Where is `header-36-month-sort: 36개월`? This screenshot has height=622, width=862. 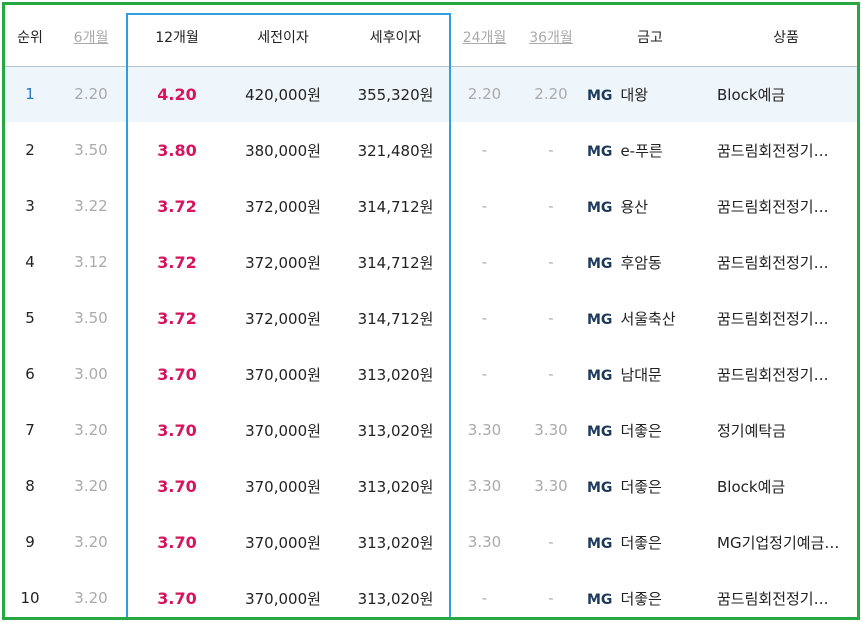
header-36-month-sort: 36개월 is located at coordinates (551, 36).